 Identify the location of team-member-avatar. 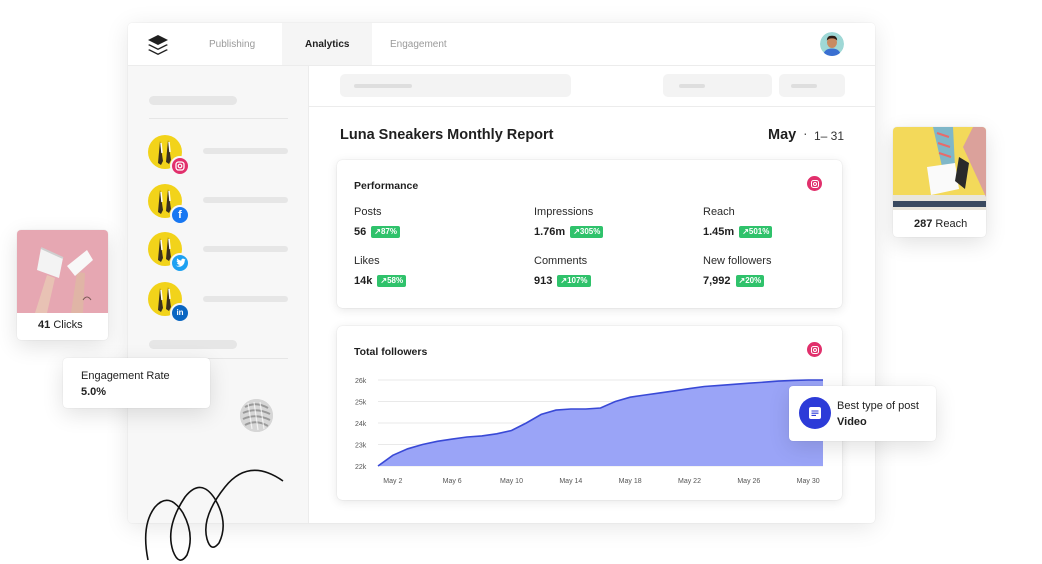
(256, 415).